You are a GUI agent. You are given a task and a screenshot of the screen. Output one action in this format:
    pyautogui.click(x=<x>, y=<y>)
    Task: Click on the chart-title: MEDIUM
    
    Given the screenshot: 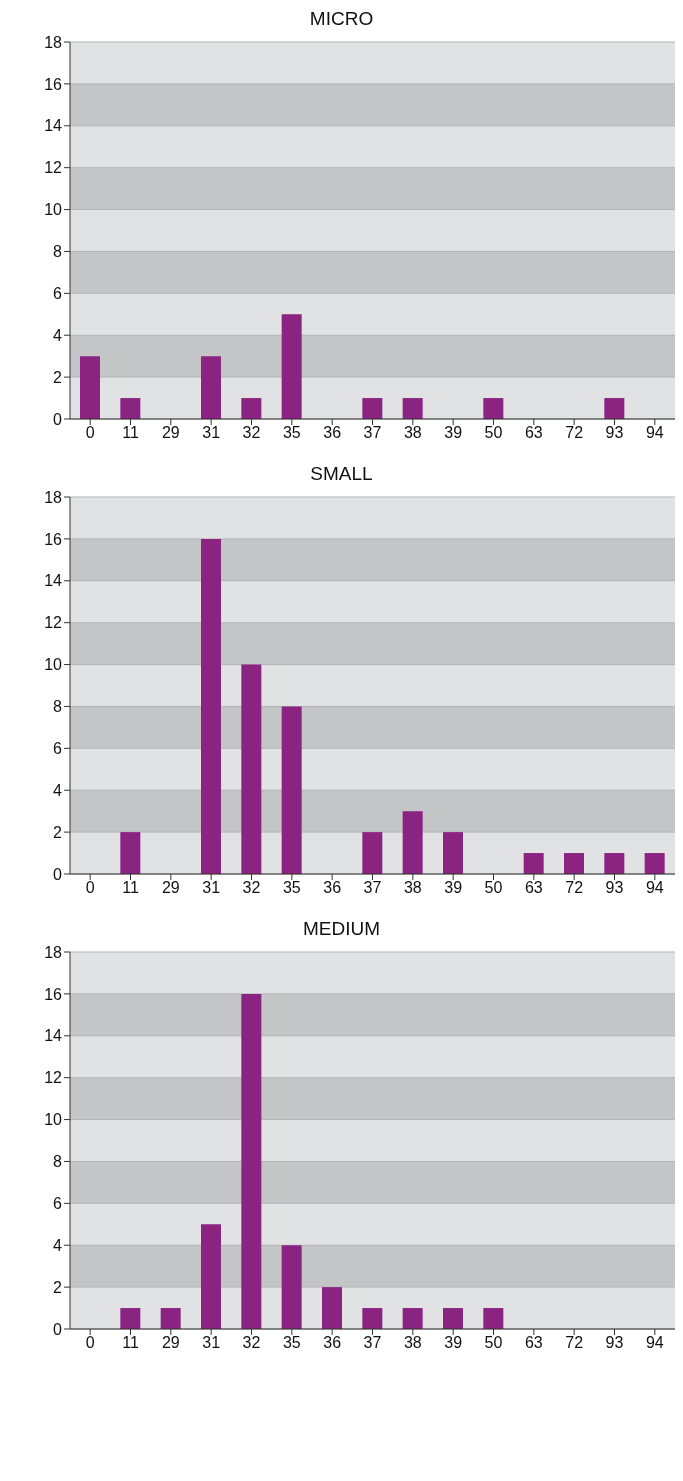 What is the action you would take?
    pyautogui.click(x=341, y=929)
    